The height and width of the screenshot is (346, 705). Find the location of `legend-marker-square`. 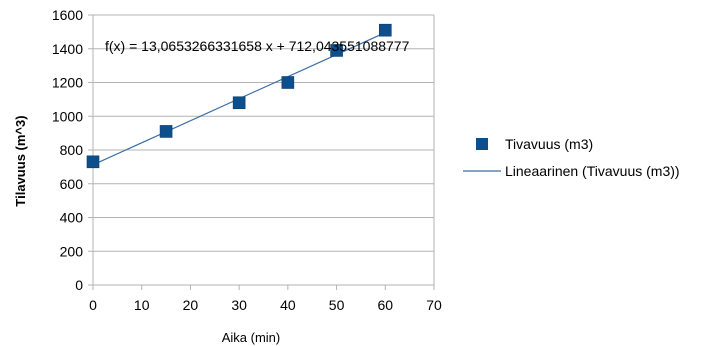

legend-marker-square is located at coordinates (482, 144).